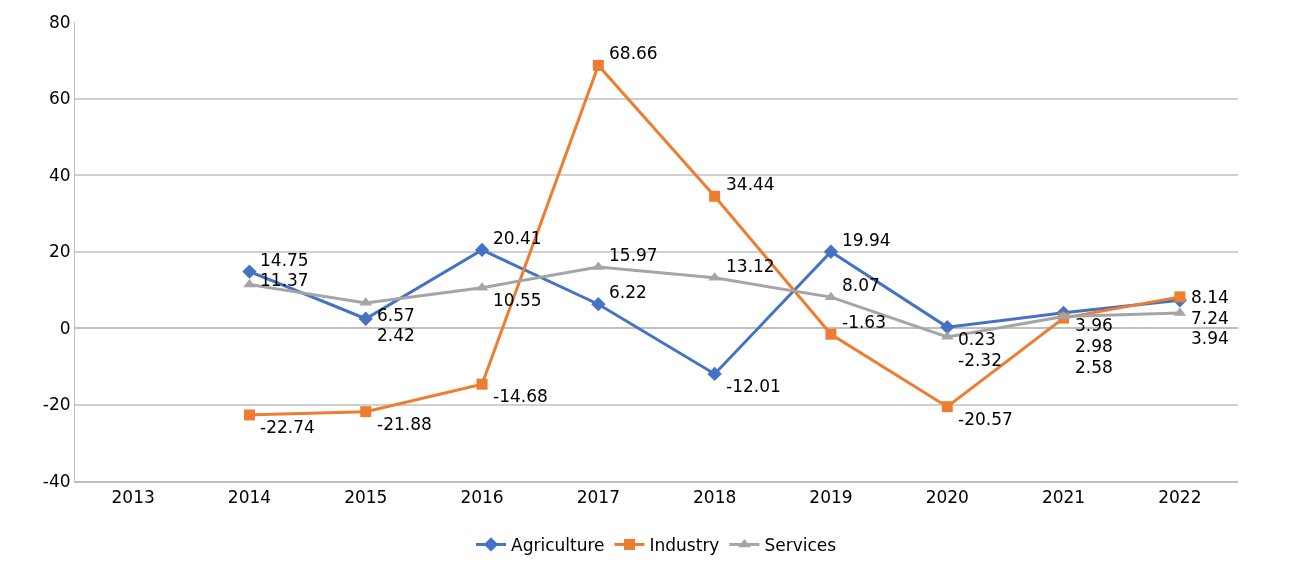 The image size is (1293, 575). I want to click on y-tick-label: 0, so click(65, 327).